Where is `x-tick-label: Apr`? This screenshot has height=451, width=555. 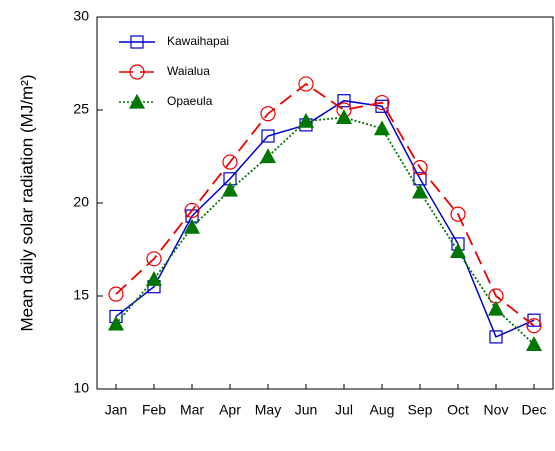
x-tick-label: Apr is located at coordinates (230, 410).